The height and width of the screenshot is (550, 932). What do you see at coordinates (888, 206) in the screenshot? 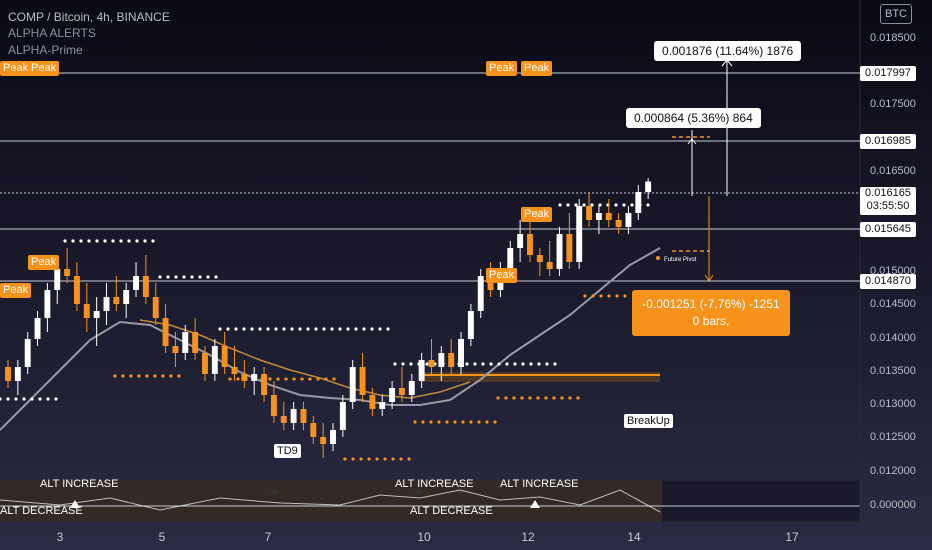
I see `bar-countdown: 03:55:50` at bounding box center [888, 206].